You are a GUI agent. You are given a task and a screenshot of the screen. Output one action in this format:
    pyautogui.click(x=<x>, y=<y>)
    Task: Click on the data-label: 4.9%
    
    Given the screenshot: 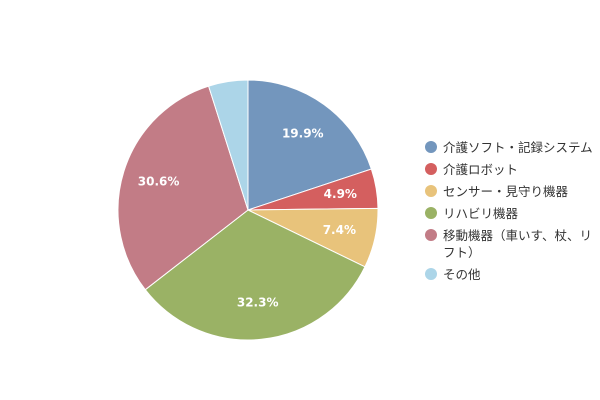 What is the action you would take?
    pyautogui.click(x=340, y=194)
    